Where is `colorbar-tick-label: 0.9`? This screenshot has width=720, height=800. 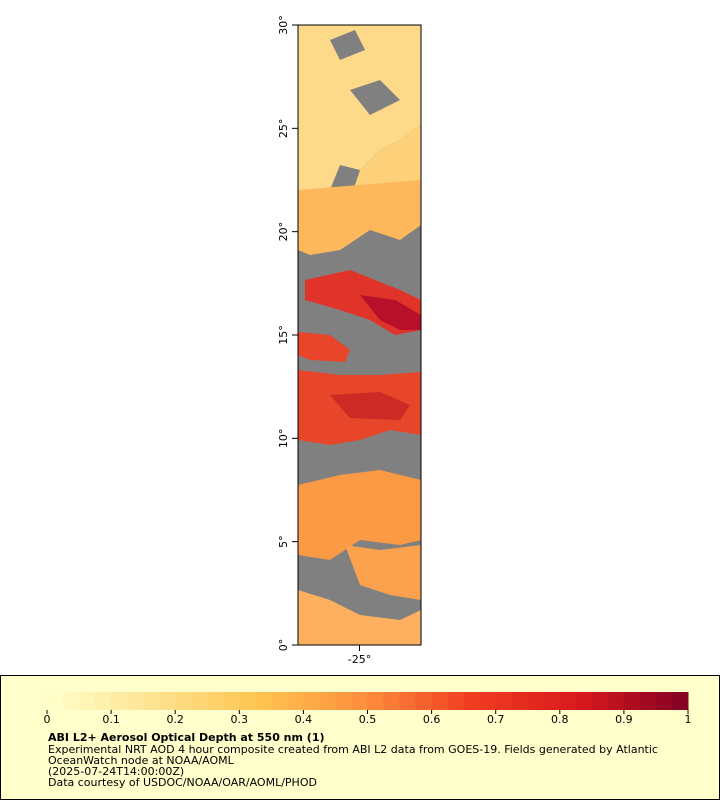
colorbar-tick-label: 0.9 is located at coordinates (624, 719).